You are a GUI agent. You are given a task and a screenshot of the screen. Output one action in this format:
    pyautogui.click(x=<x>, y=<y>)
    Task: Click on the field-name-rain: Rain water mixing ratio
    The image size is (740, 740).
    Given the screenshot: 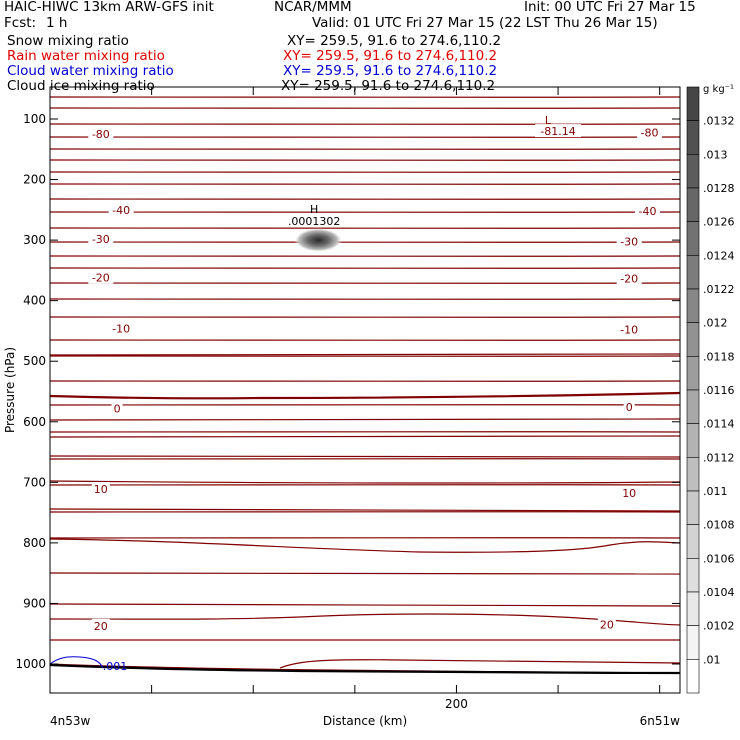 What is the action you would take?
    pyautogui.click(x=86, y=56)
    